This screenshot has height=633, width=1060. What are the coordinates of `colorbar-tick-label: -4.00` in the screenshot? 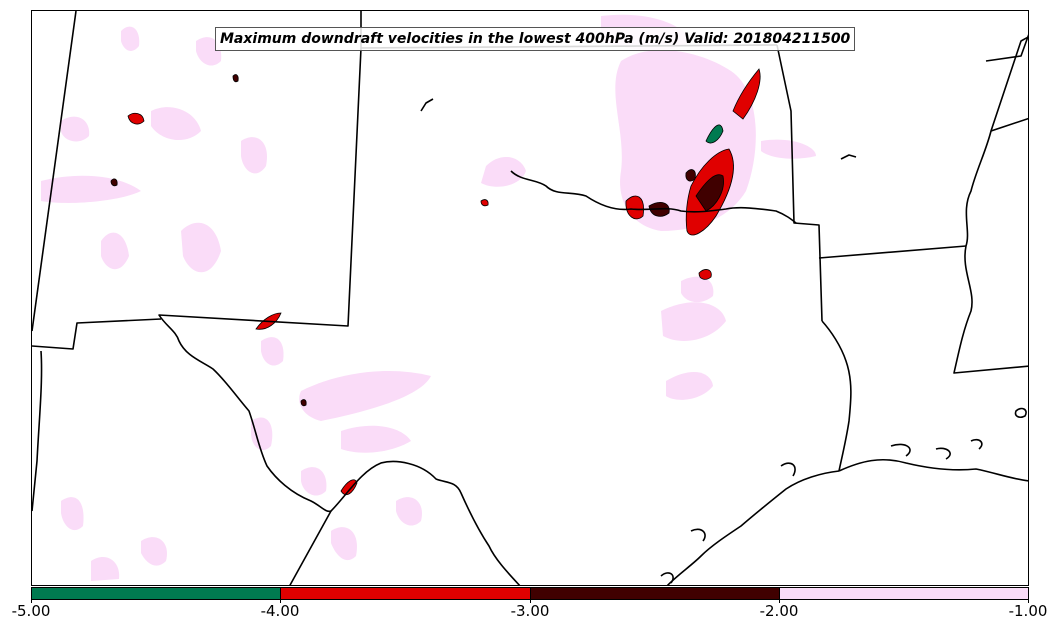 It's located at (280, 611).